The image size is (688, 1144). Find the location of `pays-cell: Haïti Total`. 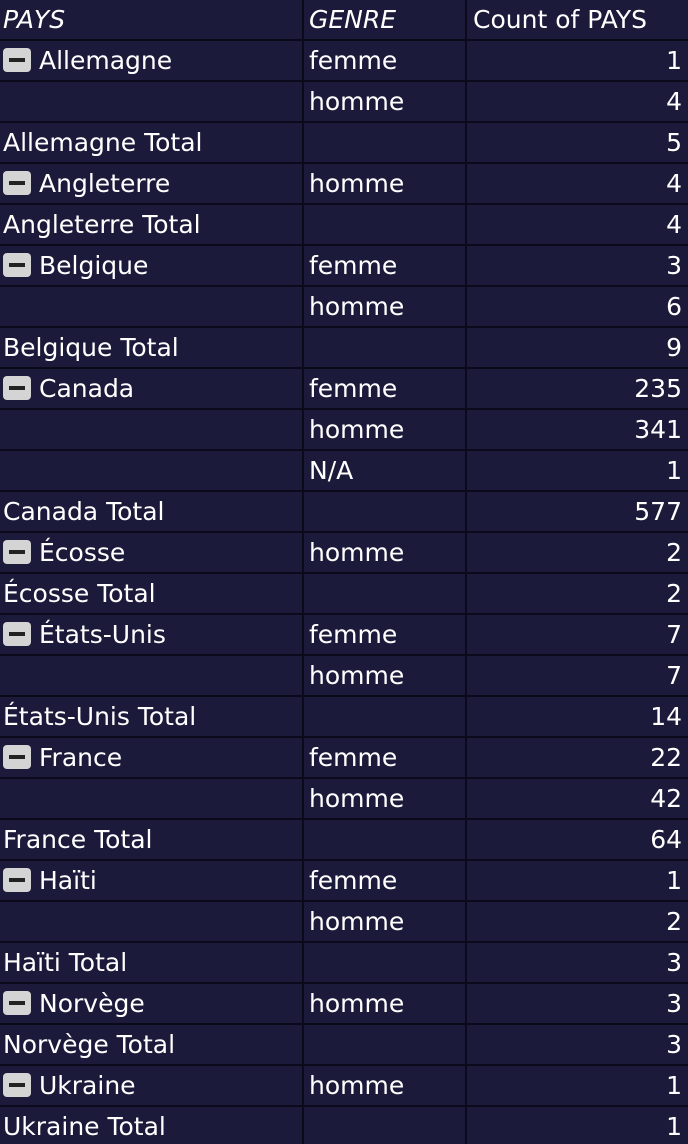

pays-cell: Haïti Total is located at coordinates (150, 962).